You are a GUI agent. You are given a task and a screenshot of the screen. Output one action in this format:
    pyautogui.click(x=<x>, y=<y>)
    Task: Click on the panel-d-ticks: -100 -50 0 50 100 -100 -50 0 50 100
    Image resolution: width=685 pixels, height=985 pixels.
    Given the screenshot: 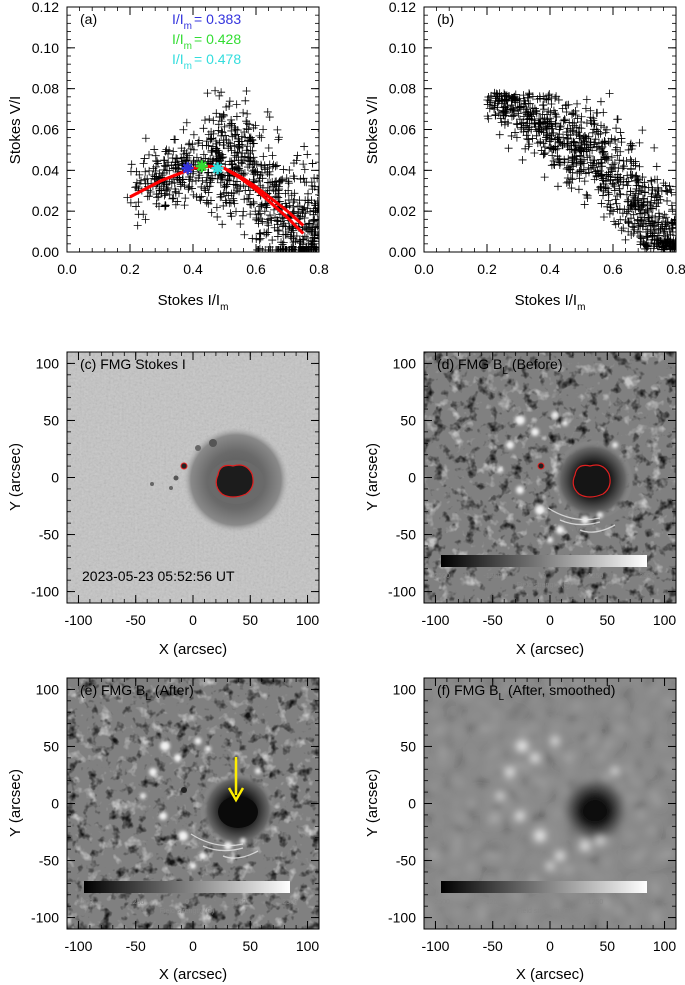 What is the action you would take?
    pyautogui.click(x=532, y=489)
    